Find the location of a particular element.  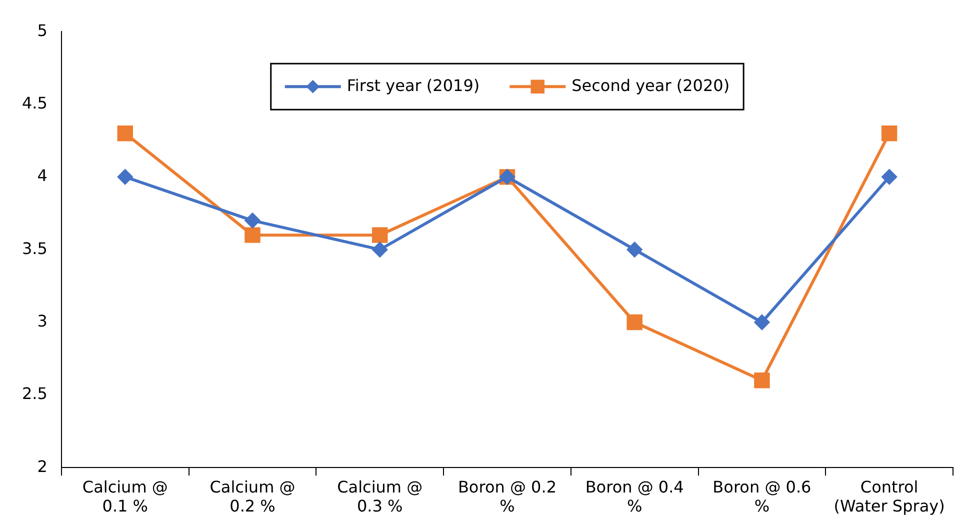

legend-label: Second year (2020) is located at coordinates (651, 85).